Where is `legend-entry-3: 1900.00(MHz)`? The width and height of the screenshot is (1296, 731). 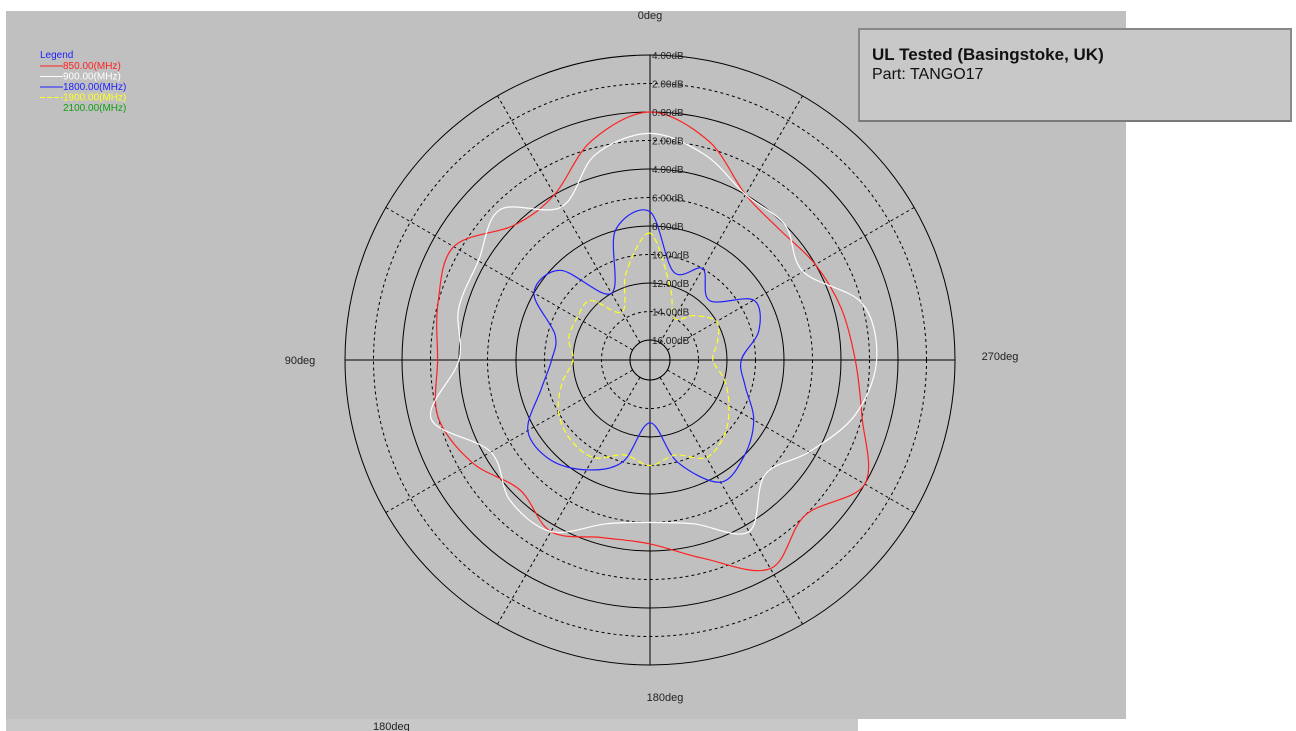
legend-entry-3: 1900.00(MHz) is located at coordinates (94, 98).